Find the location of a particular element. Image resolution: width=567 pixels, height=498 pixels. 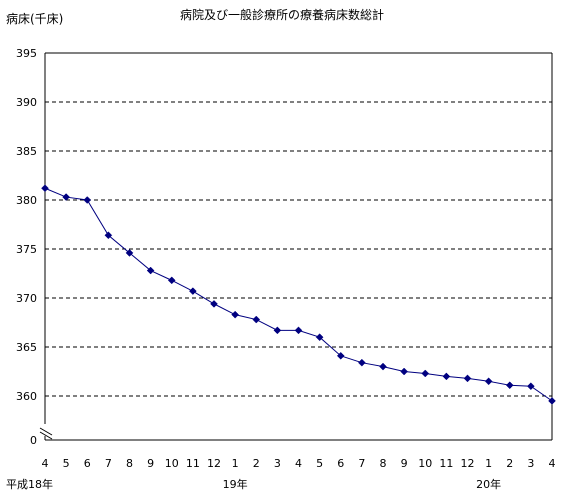

y-tick-label: 365 is located at coordinates (26, 347).